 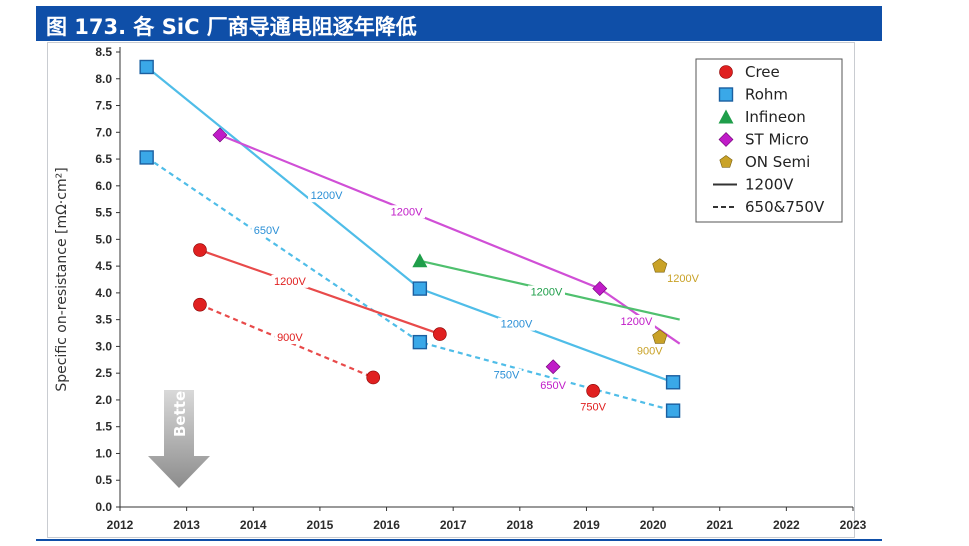 I want to click on y-tick-label: 5.0, so click(x=103, y=239).